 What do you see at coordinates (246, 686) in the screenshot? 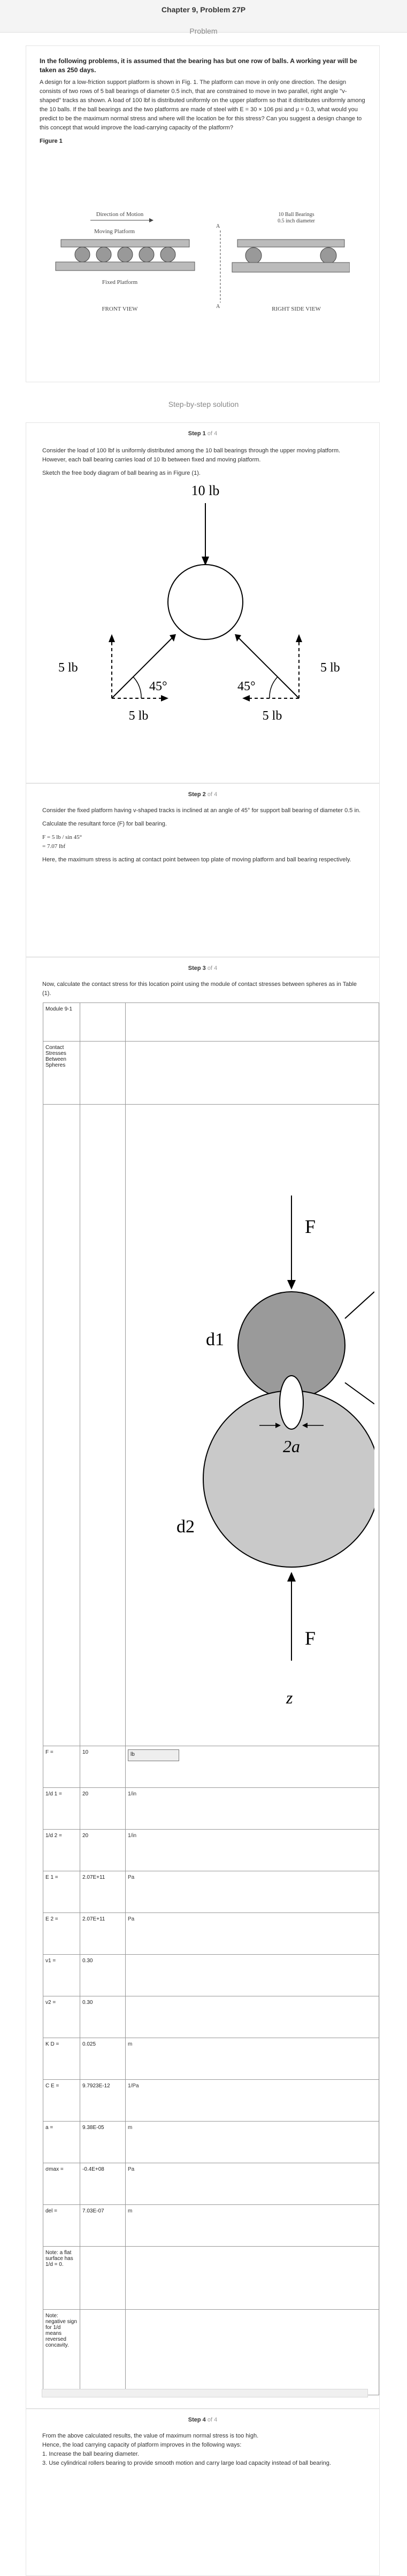
I see `fbd-angle-right: 45°` at bounding box center [246, 686].